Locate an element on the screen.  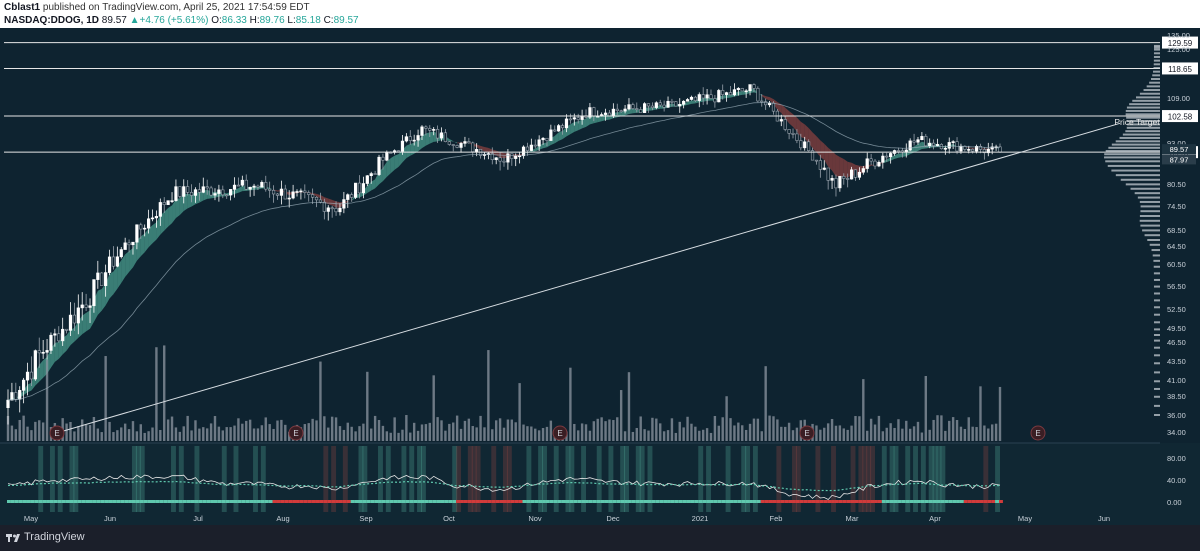
footer-bar: TradingView is located at coordinates (600, 538).